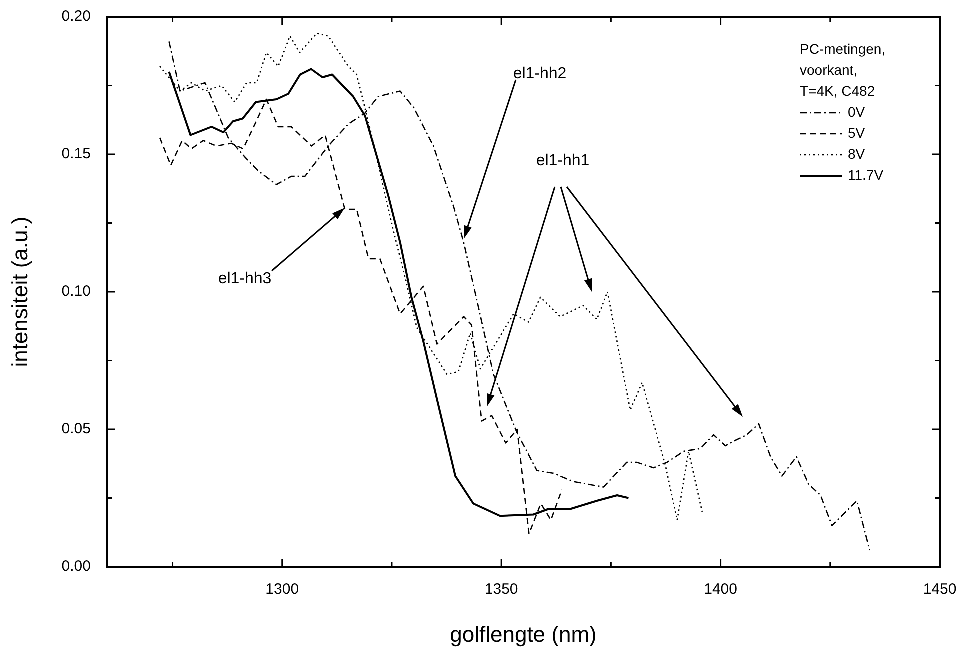 This screenshot has width=967, height=653. What do you see at coordinates (866, 175) in the screenshot?
I see `legend-label: 11.7V` at bounding box center [866, 175].